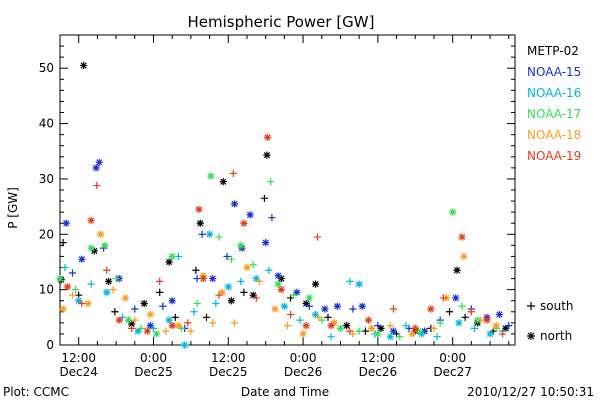 This screenshot has width=600, height=400. I want to click on x-tick-label: 12:00, so click(378, 358).